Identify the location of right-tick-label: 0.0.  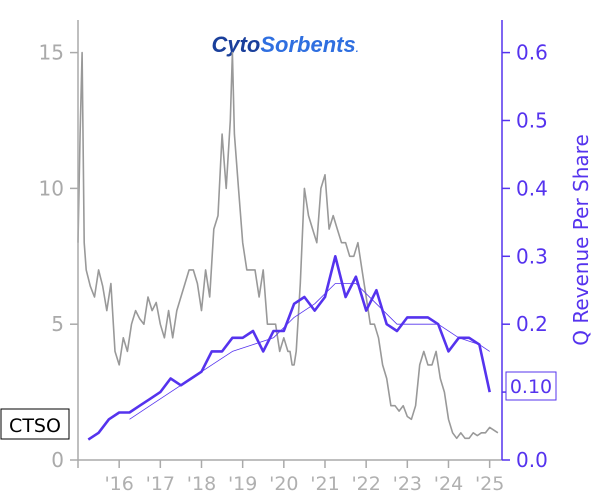
(532, 460).